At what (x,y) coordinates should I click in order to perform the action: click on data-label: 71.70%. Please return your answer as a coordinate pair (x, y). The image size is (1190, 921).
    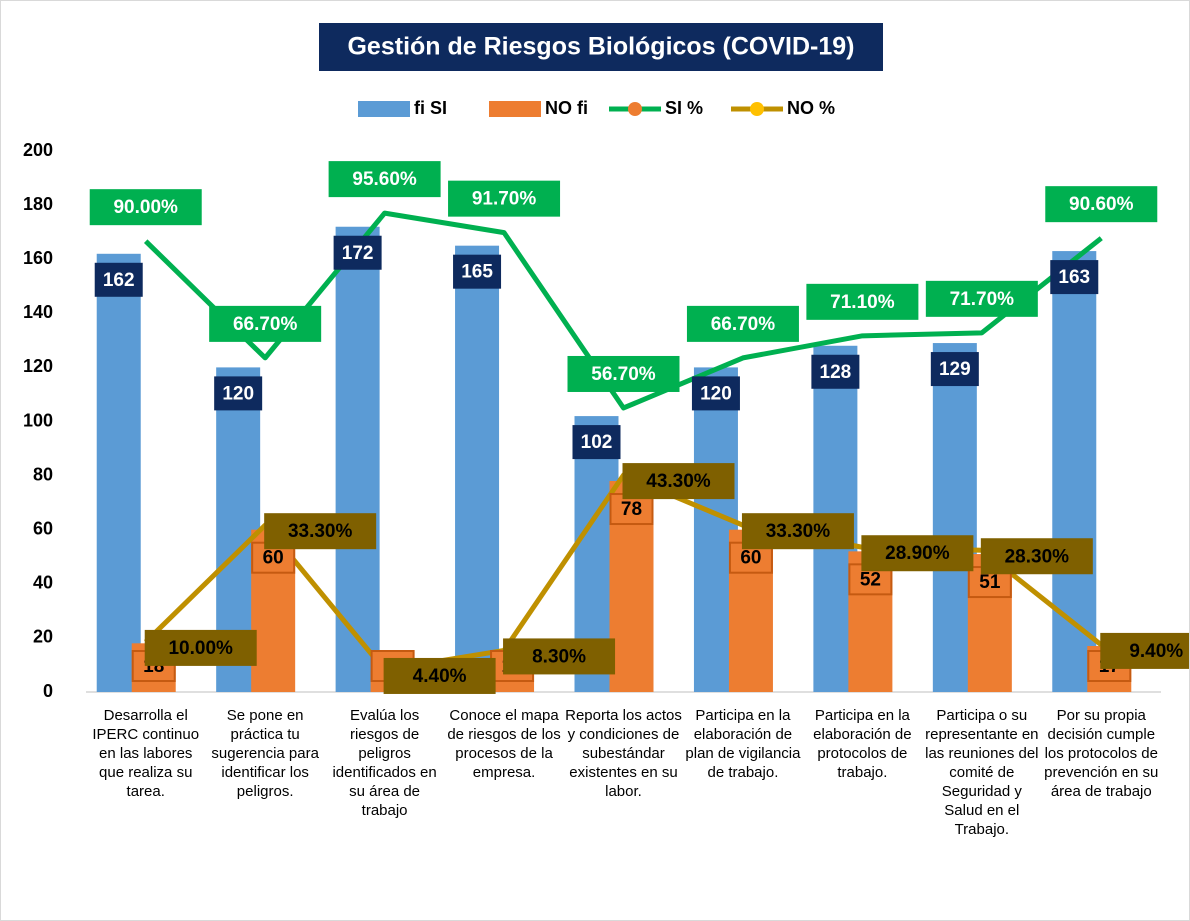
    Looking at the image, I should click on (982, 299).